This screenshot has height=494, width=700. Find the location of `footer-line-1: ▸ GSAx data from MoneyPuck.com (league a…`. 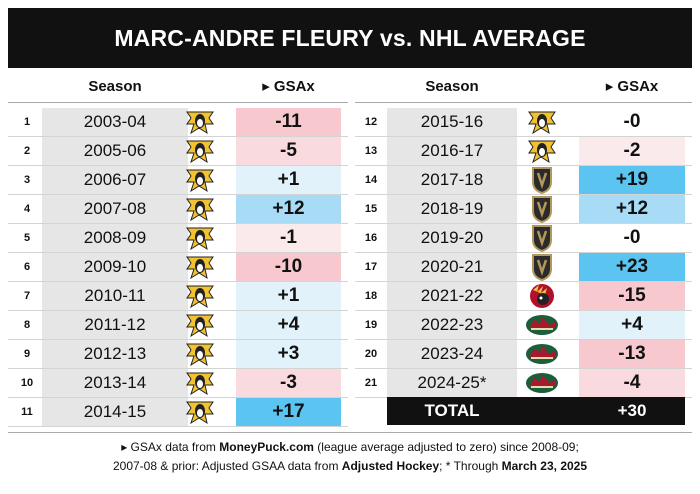

footer-line-1: ▸ GSAx data from MoneyPuck.com (league a… is located at coordinates (350, 447).